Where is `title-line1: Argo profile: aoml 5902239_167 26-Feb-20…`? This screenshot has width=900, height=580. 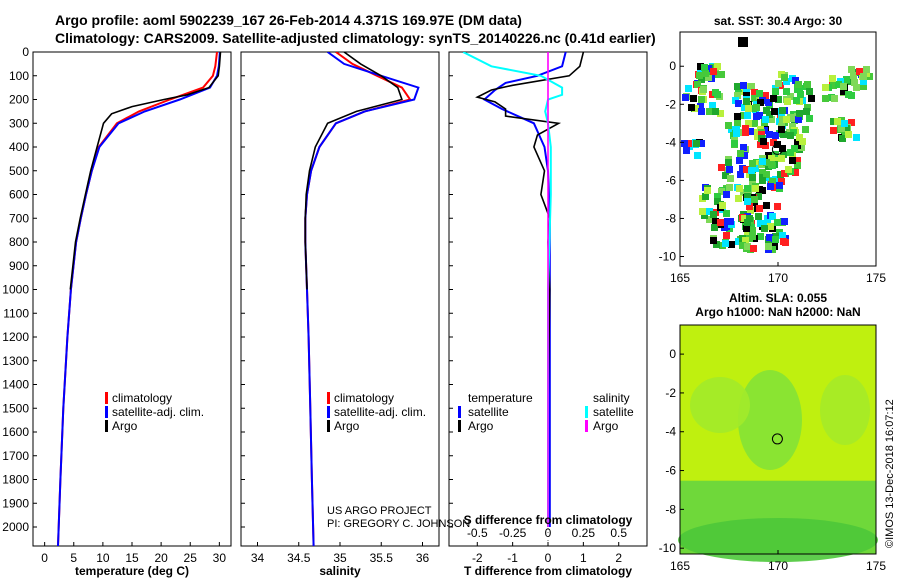 title-line1: Argo profile: aoml 5902239_167 26-Feb-20… is located at coordinates (288, 20).